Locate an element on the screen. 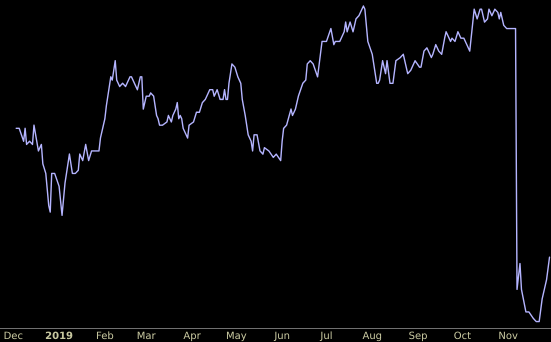 This screenshot has width=551, height=342. x-tick-label: Oct is located at coordinates (463, 336).